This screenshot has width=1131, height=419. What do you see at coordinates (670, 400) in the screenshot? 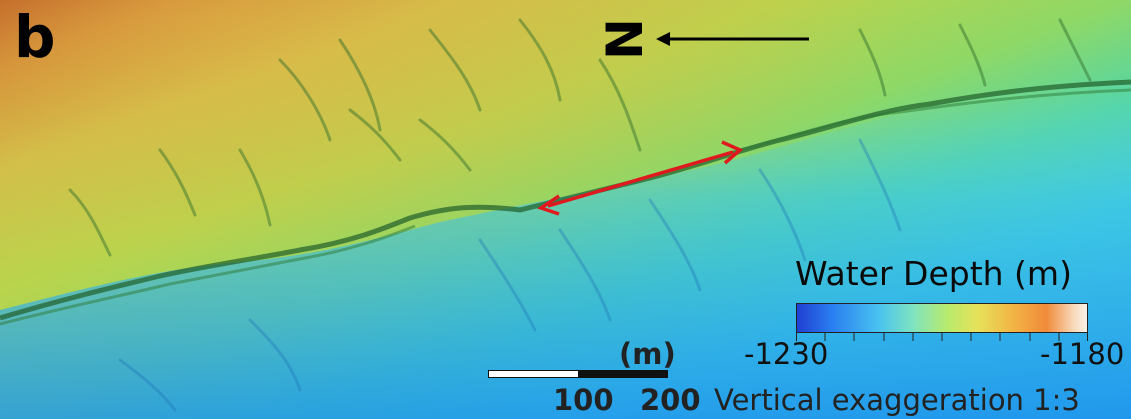
I see `scale-bar-end-label: 200` at bounding box center [670, 400].